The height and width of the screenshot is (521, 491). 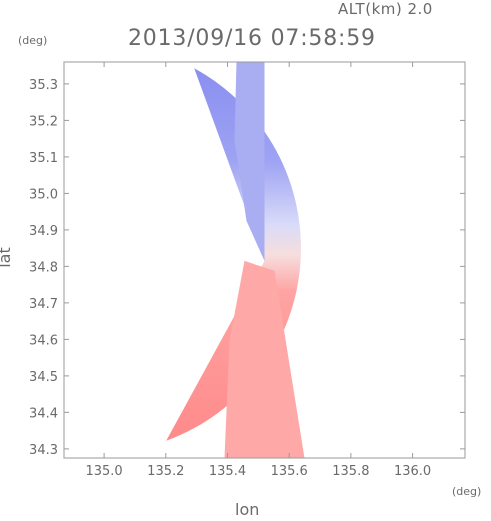 I want to click on x-tick-label: 135.4, so click(x=227, y=471).